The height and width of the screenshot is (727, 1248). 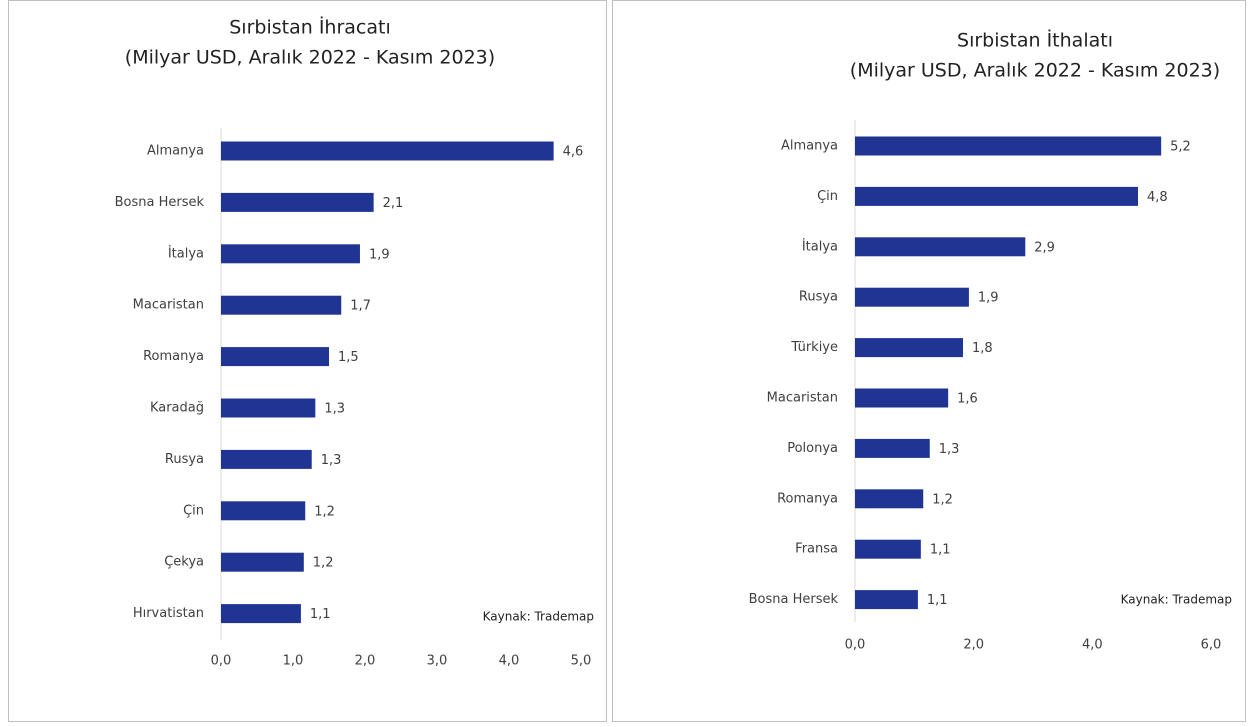 I want to click on y-tick-label: Fransa, so click(x=816, y=549).